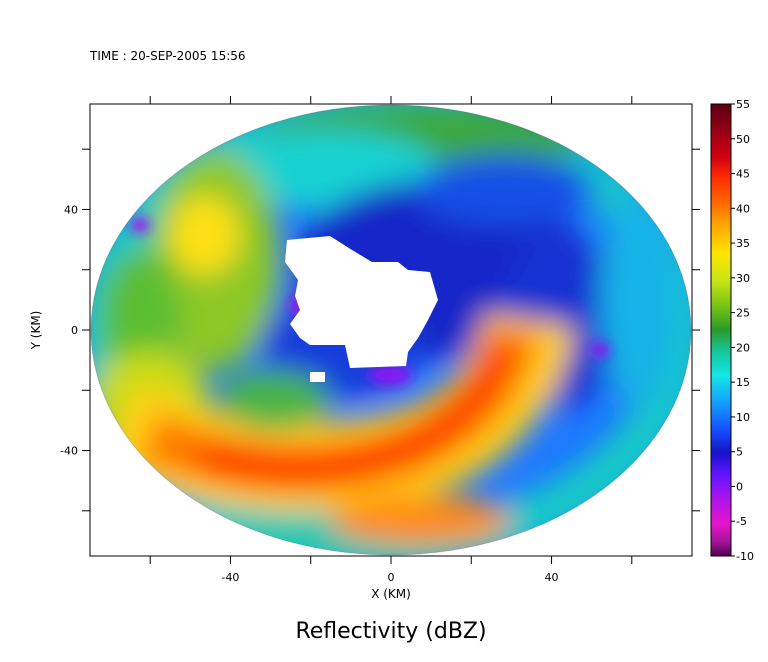  I want to click on colorbar-tick-label: 55, so click(743, 104).